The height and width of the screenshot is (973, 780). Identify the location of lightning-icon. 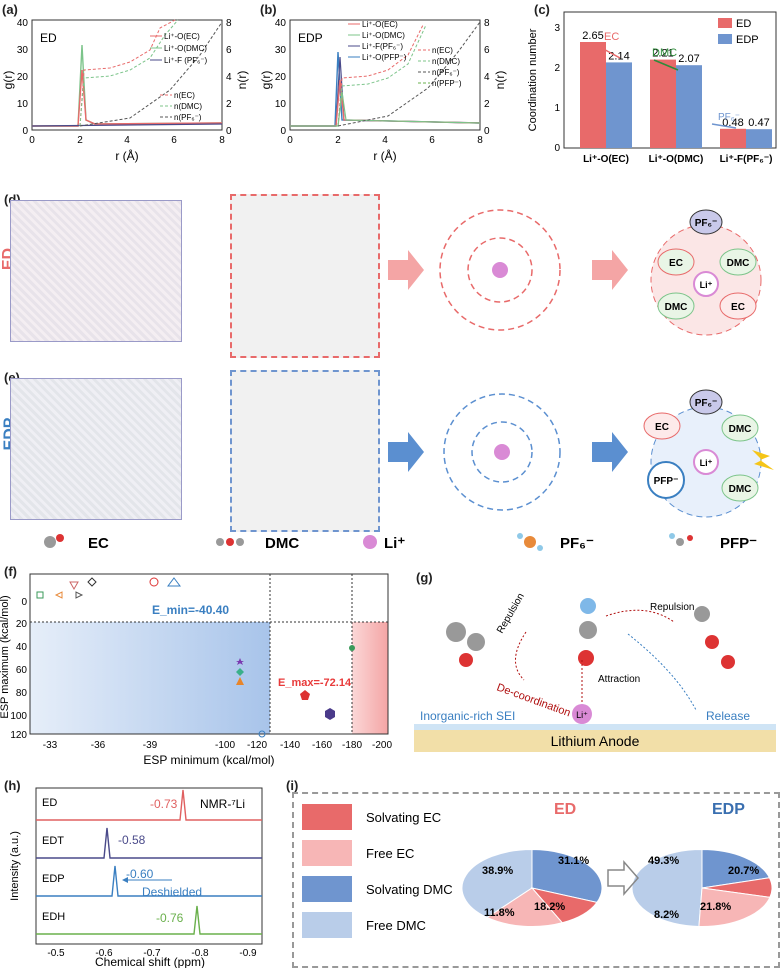
(763, 460).